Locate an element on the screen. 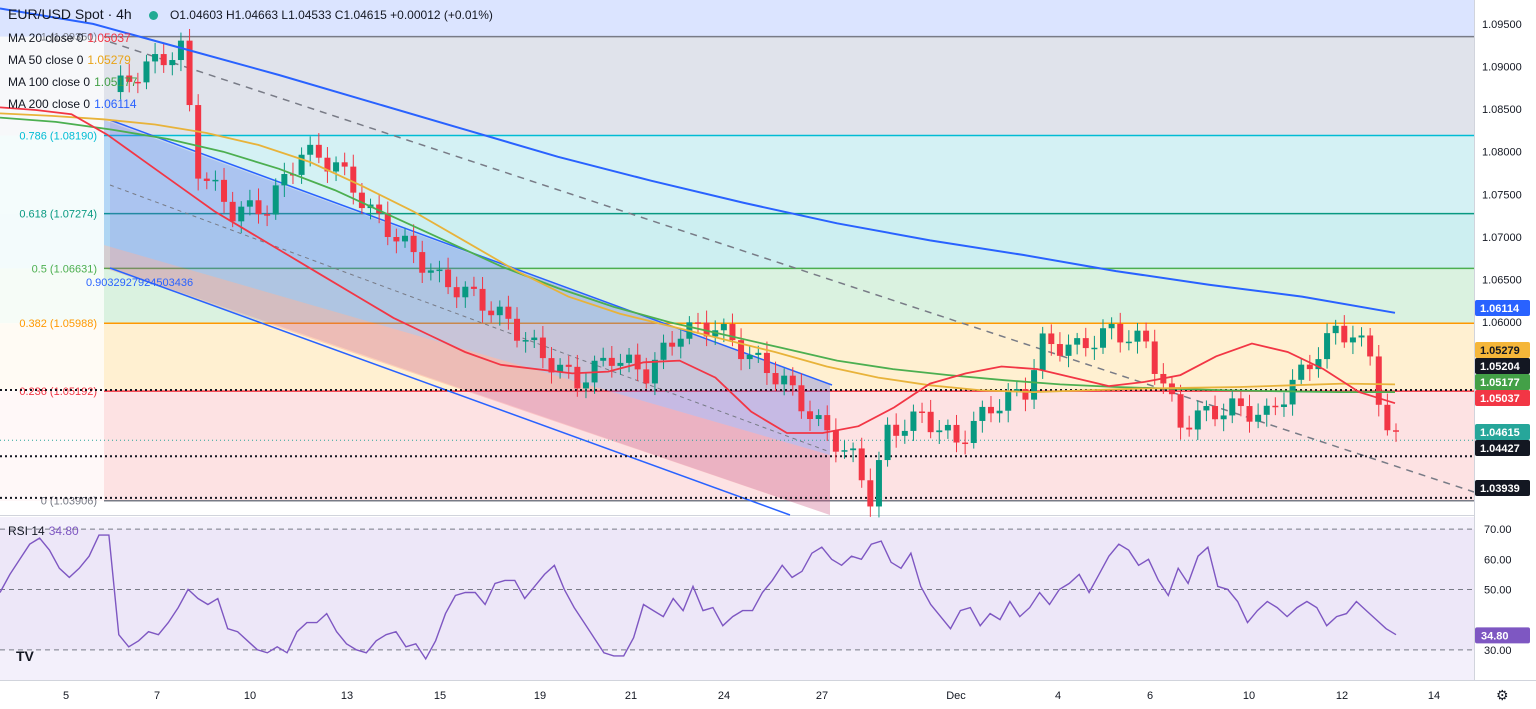 The height and width of the screenshot is (709, 1536). fib-label: 0.5 (1.06631) is located at coordinates (64, 269).